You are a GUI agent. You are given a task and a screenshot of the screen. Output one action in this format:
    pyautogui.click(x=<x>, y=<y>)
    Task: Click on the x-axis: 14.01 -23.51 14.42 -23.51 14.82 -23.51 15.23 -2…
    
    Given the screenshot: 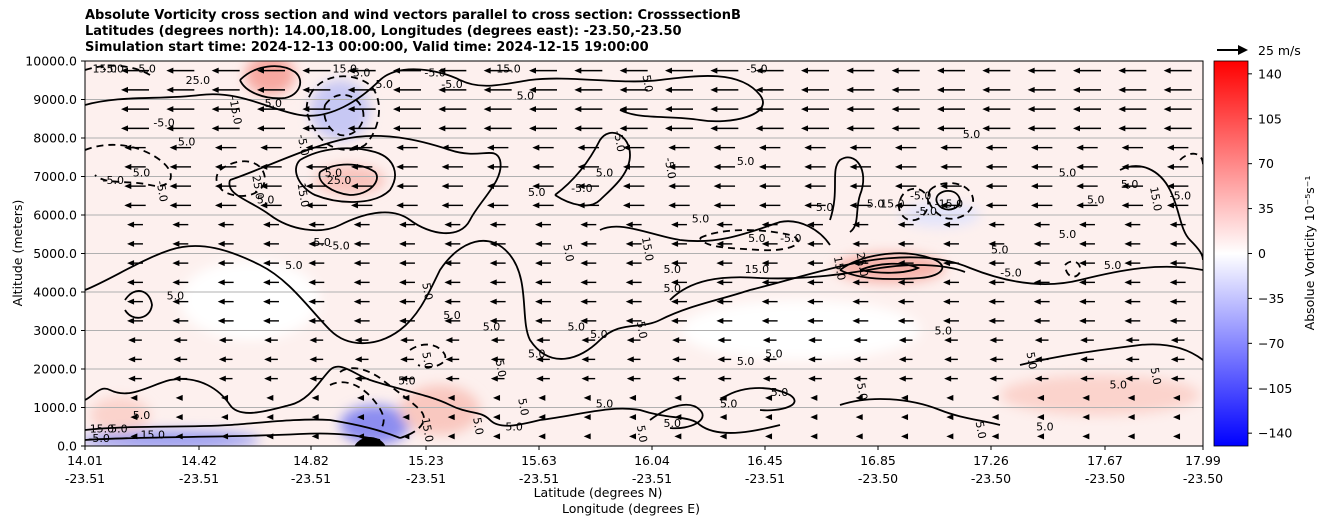 What is the action you would take?
    pyautogui.click(x=644, y=466)
    